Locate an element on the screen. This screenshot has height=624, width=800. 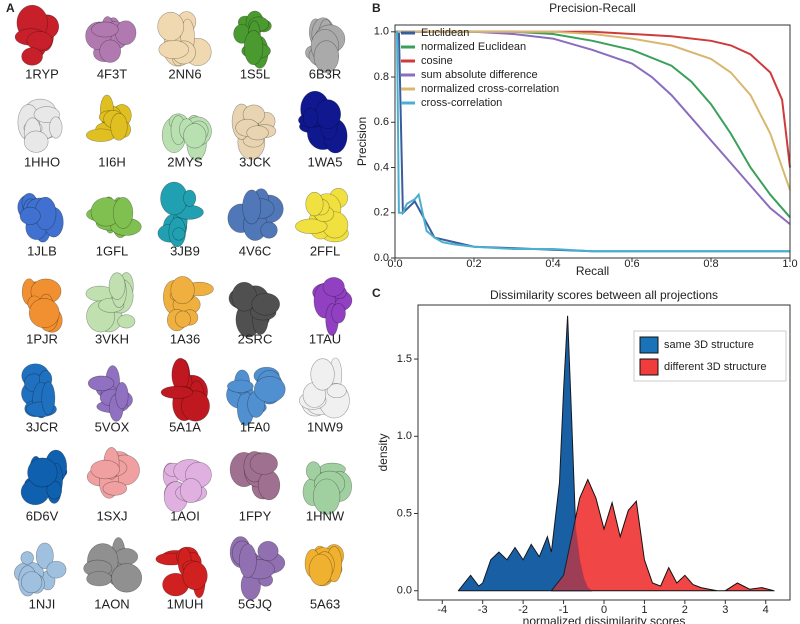
chart-title: Precision-Recall is located at coordinates (592, 8).